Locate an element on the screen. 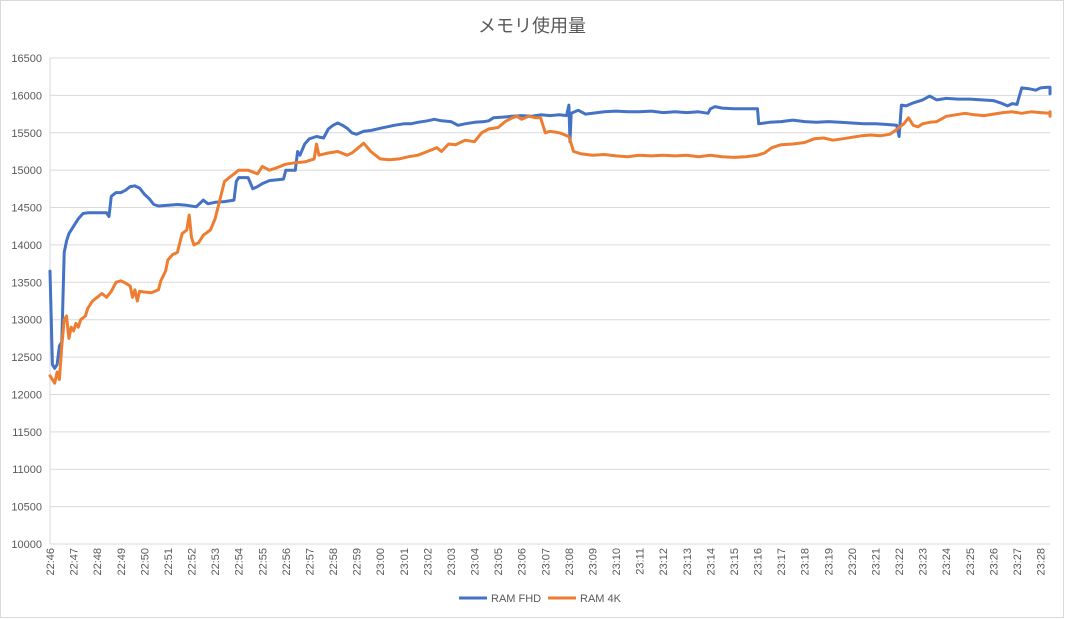 Image resolution: width=1065 pixels, height=619 pixels. x-tick-label: 22:50 is located at coordinates (145, 562).